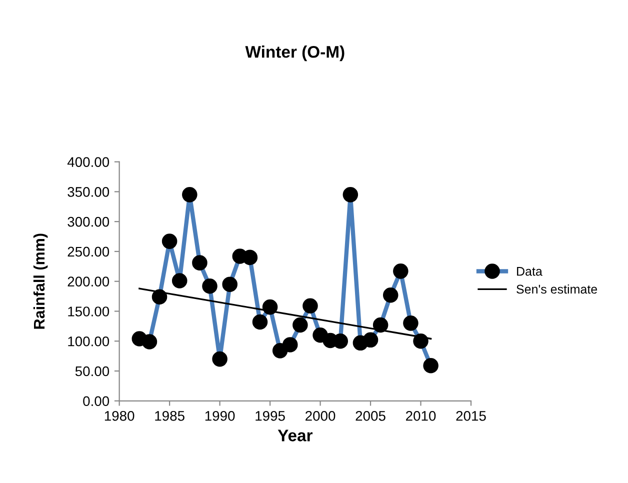 This screenshot has width=628, height=483. Describe the element at coordinates (40, 281) in the screenshot. I see `y-axis-title: Rainfall (mm)` at that location.